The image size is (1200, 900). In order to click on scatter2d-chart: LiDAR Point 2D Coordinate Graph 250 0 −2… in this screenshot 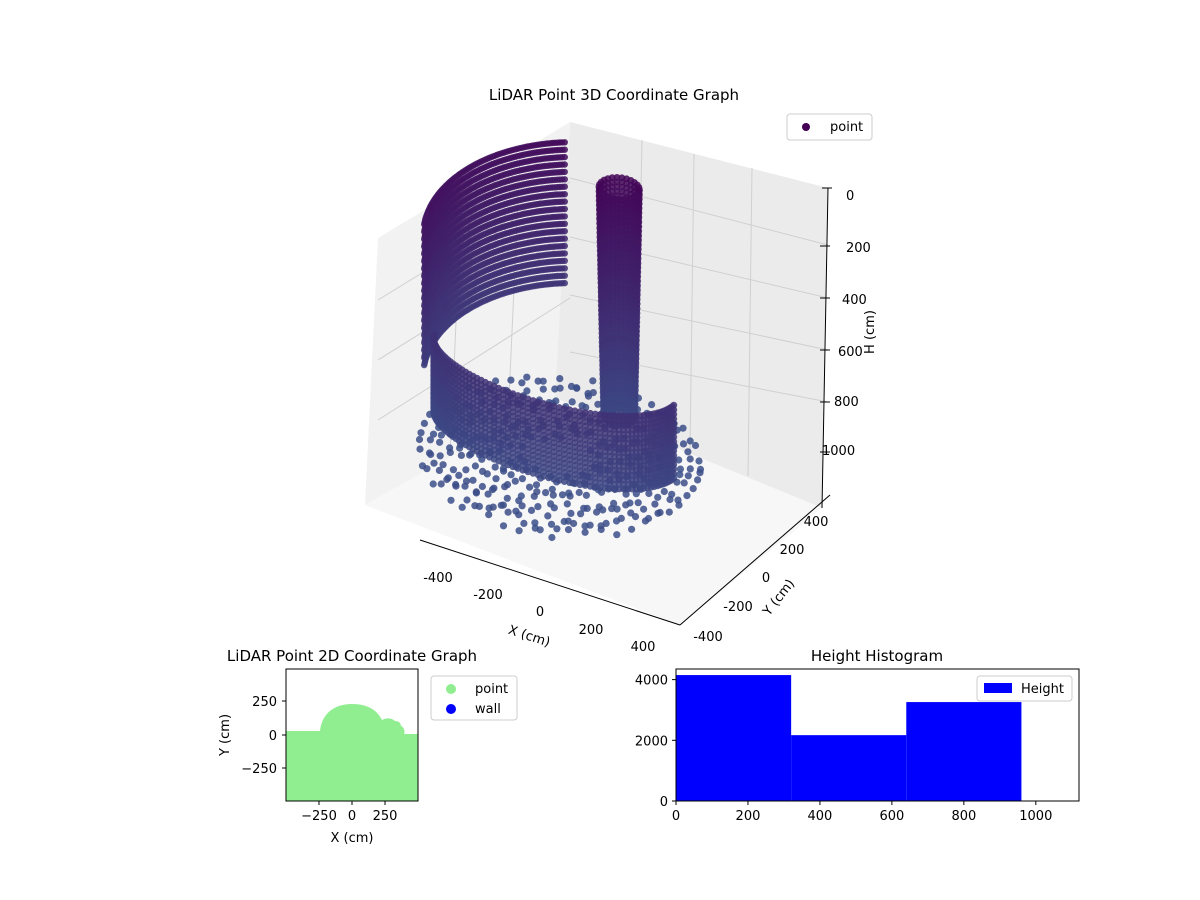, I will do `click(368, 746)`.